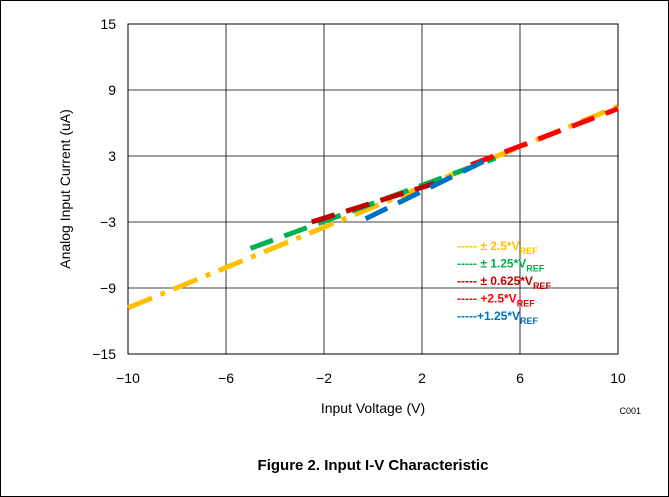 The width and height of the screenshot is (669, 497). I want to click on x-tick-label: 2, so click(422, 378).